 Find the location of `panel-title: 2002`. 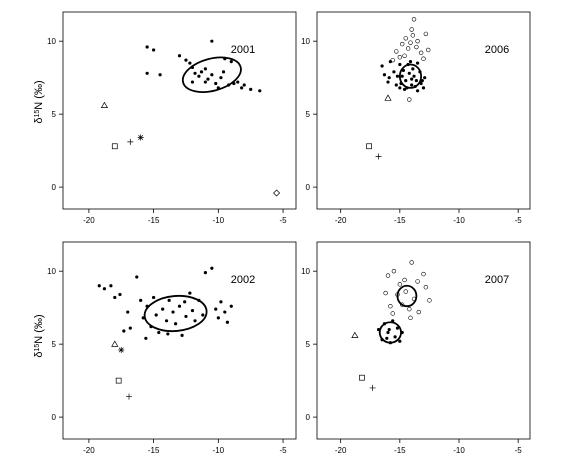

panel-title: 2002 is located at coordinates (243, 280).